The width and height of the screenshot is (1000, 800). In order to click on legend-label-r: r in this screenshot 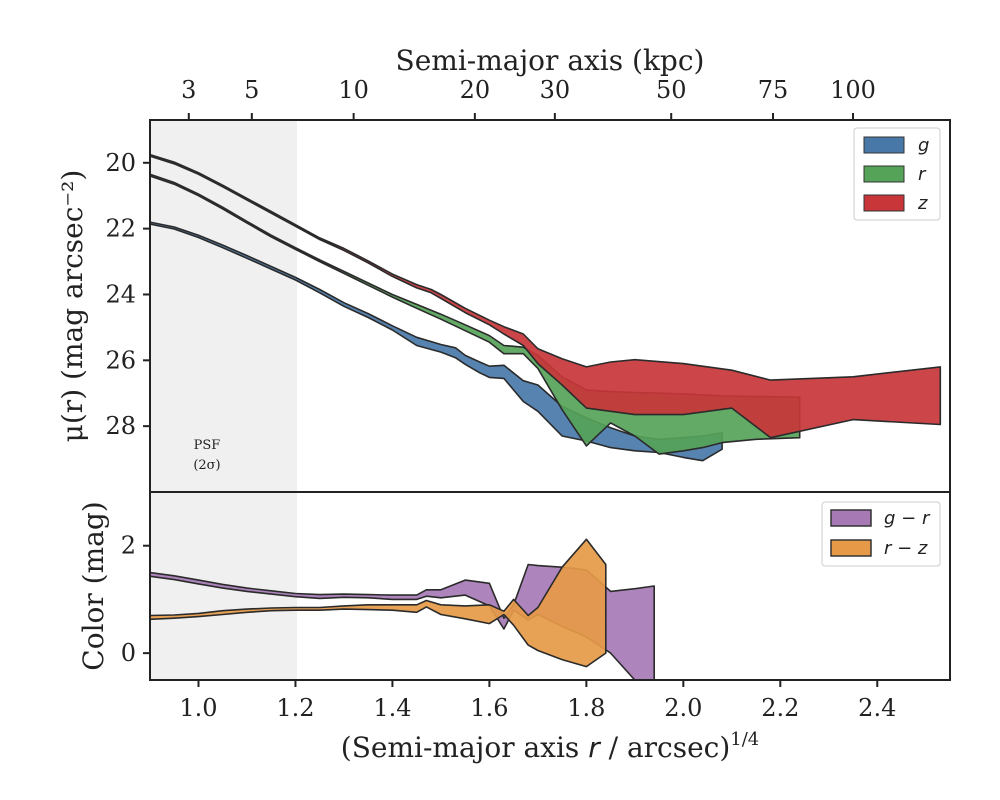, I will do `click(922, 174)`.